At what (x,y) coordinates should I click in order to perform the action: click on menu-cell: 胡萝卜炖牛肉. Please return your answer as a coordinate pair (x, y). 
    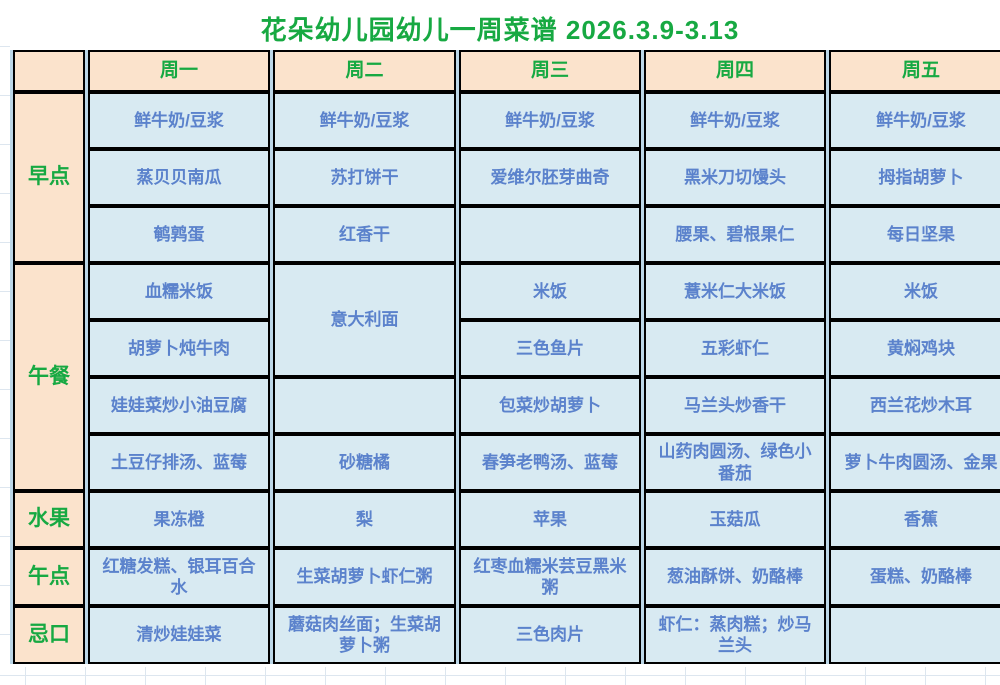
    Looking at the image, I should click on (179, 348).